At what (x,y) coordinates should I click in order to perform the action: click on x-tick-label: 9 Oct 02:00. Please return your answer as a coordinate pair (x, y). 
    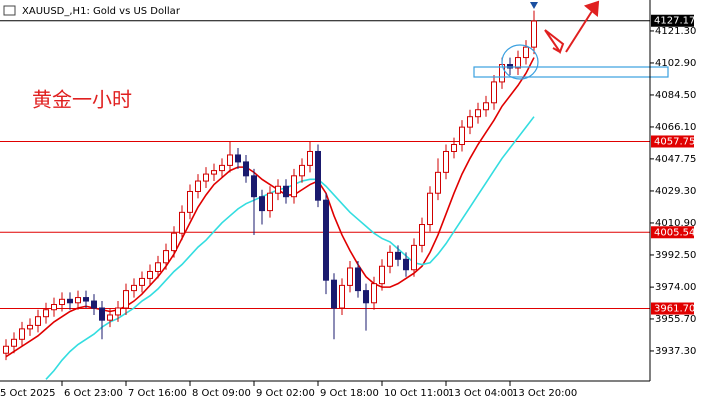
    Looking at the image, I should click on (285, 393).